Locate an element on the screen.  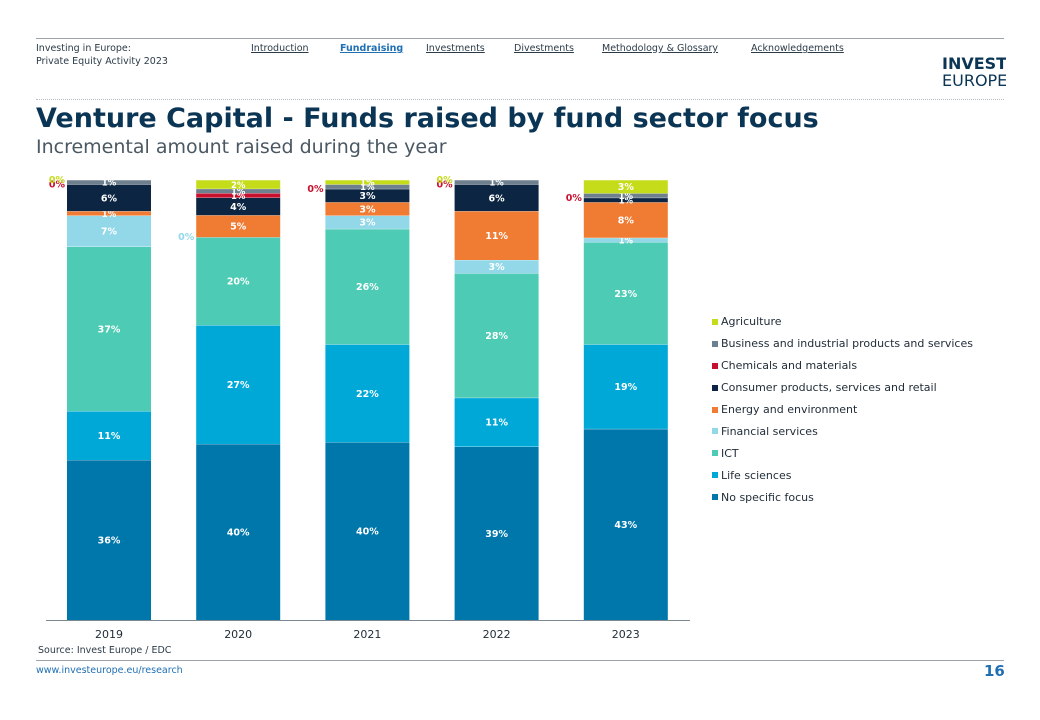
data-label: 4% is located at coordinates (238, 207).